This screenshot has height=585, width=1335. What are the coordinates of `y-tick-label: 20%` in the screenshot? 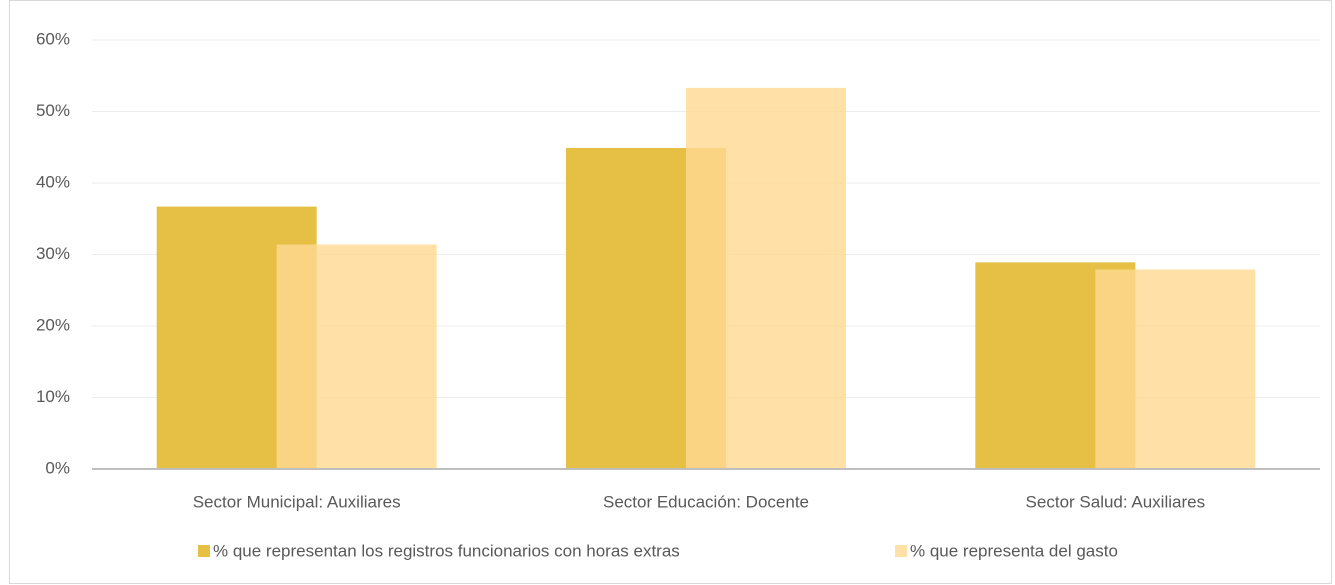 It's located at (53, 324).